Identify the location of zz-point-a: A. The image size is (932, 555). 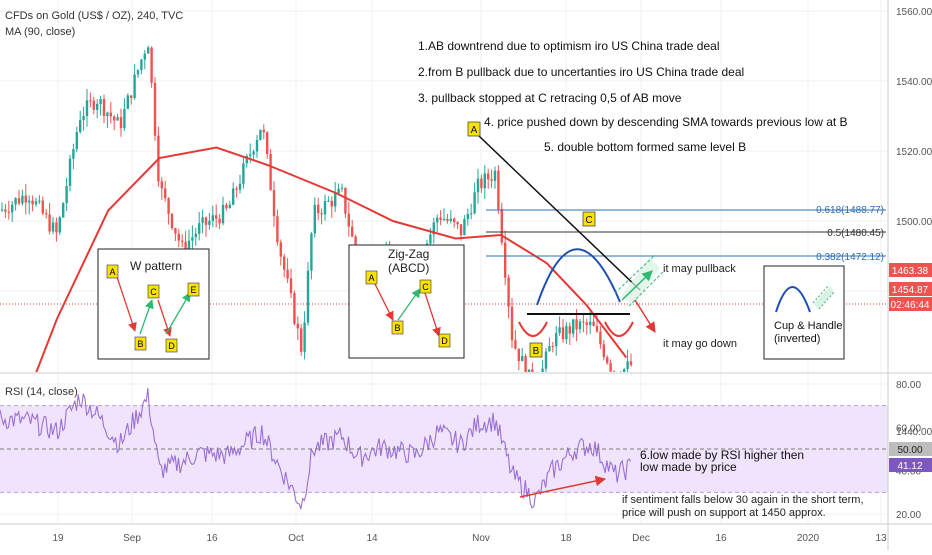
(371, 278).